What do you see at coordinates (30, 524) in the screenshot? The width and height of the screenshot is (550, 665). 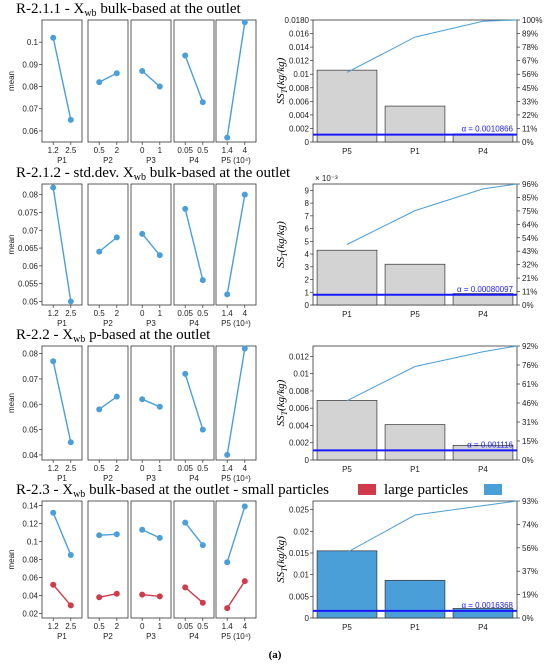 I see `y-tick-label: 0.12` at bounding box center [30, 524].